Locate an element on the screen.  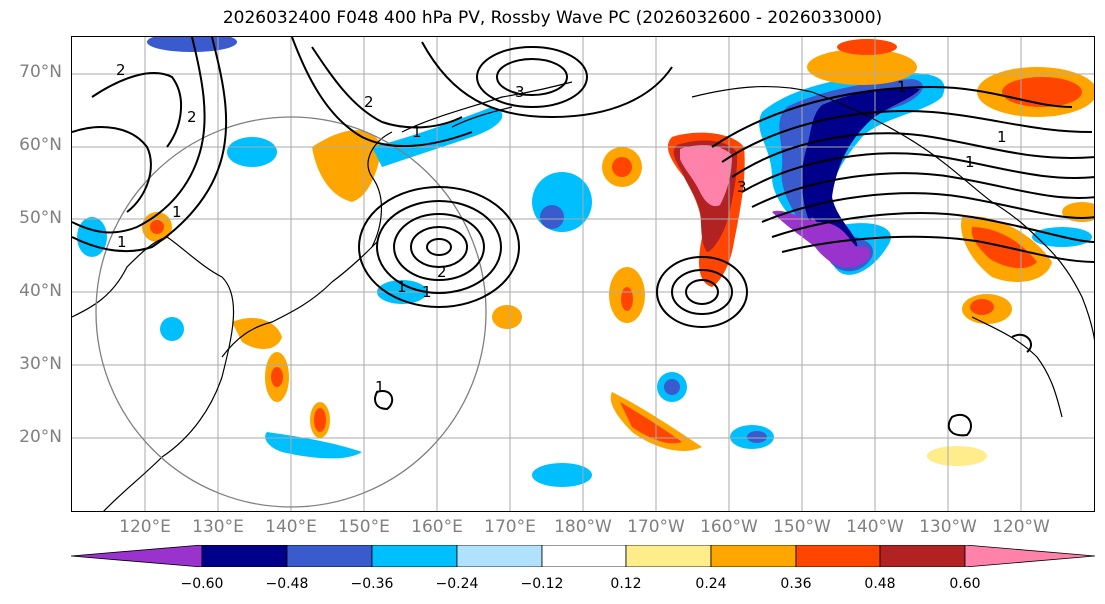
lon-label: 150°W is located at coordinates (802, 527).